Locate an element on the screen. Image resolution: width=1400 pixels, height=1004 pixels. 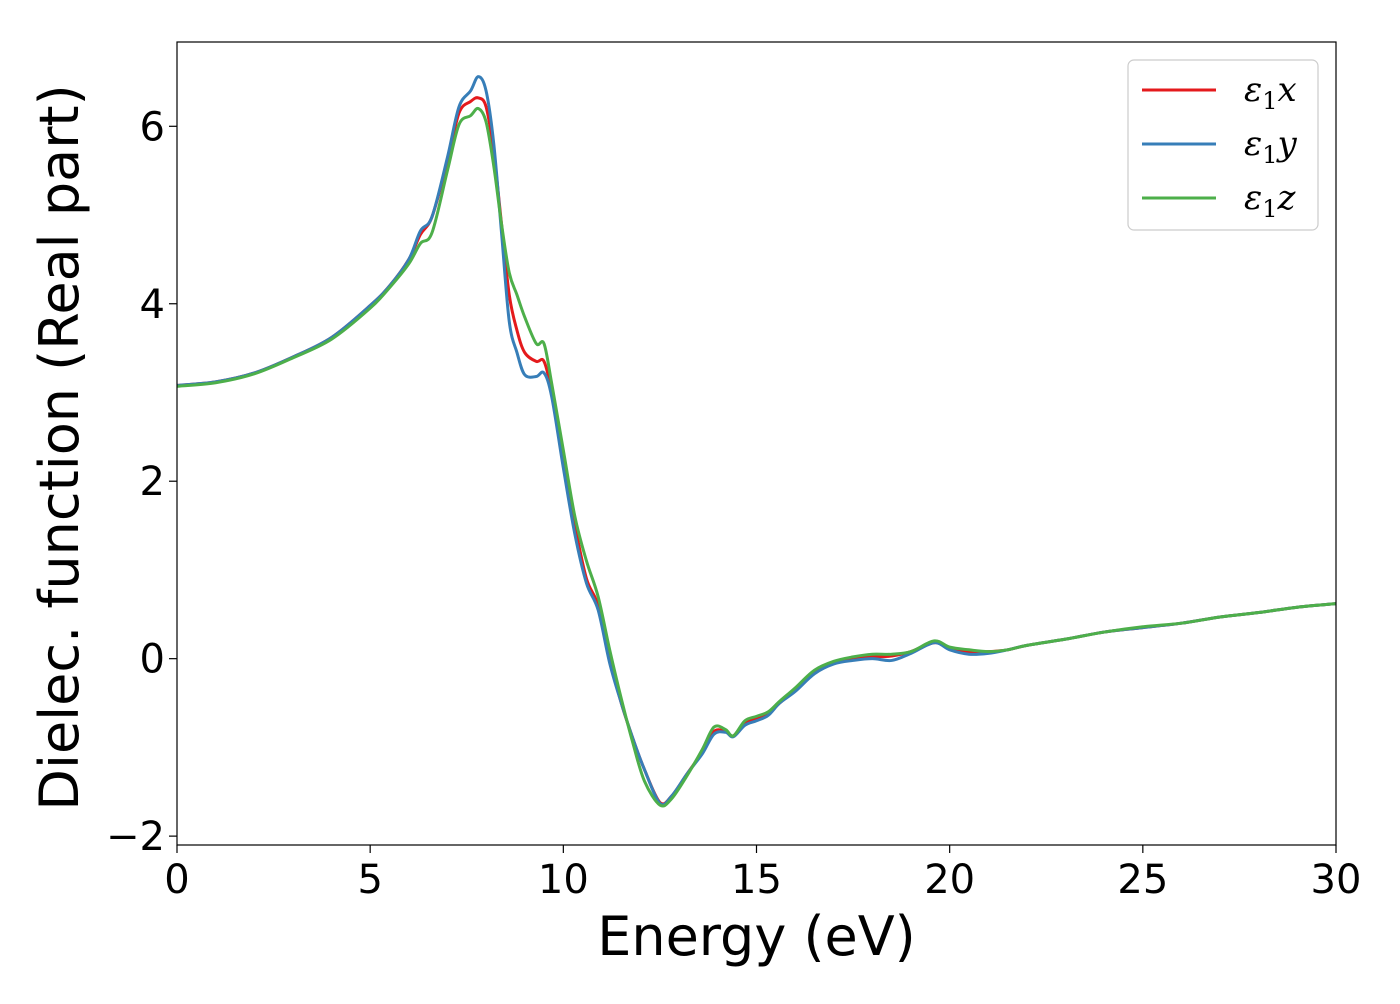
y-tick-label: 4 is located at coordinates (152, 305).